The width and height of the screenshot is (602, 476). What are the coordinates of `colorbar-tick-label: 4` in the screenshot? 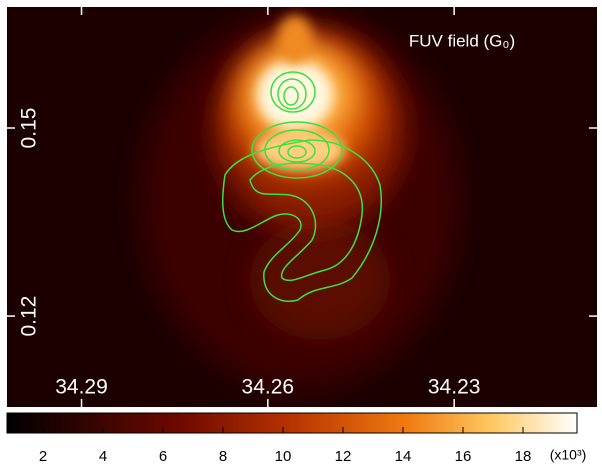 It's located at (103, 456).